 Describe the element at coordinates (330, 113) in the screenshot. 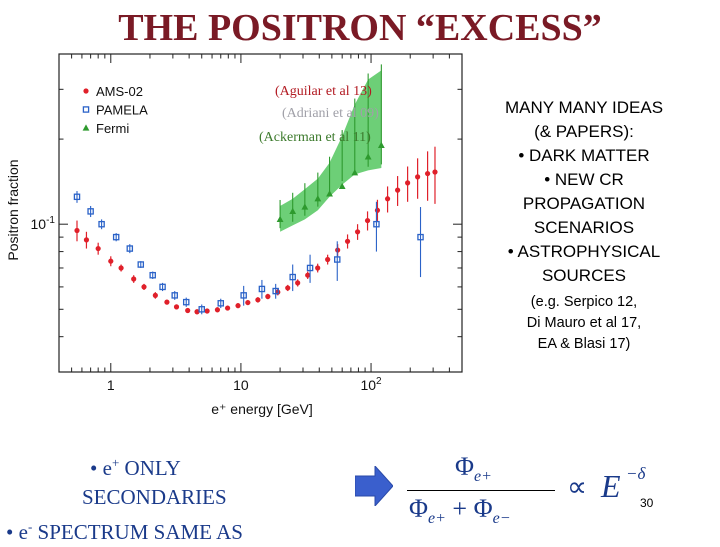

I see `citation-pamela: (Adriani et al 09)` at that location.